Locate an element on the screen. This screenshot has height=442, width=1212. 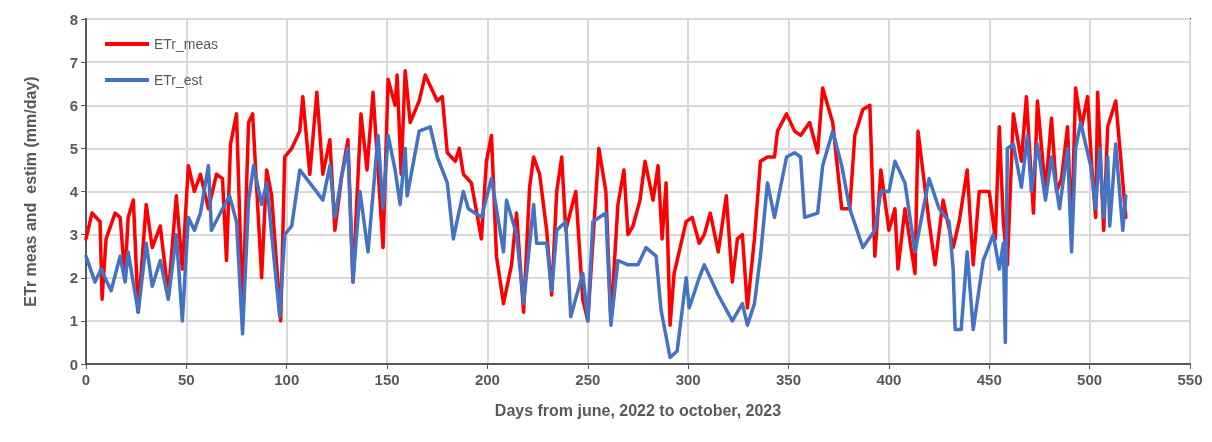
x-tick-label: 250 is located at coordinates (588, 379).